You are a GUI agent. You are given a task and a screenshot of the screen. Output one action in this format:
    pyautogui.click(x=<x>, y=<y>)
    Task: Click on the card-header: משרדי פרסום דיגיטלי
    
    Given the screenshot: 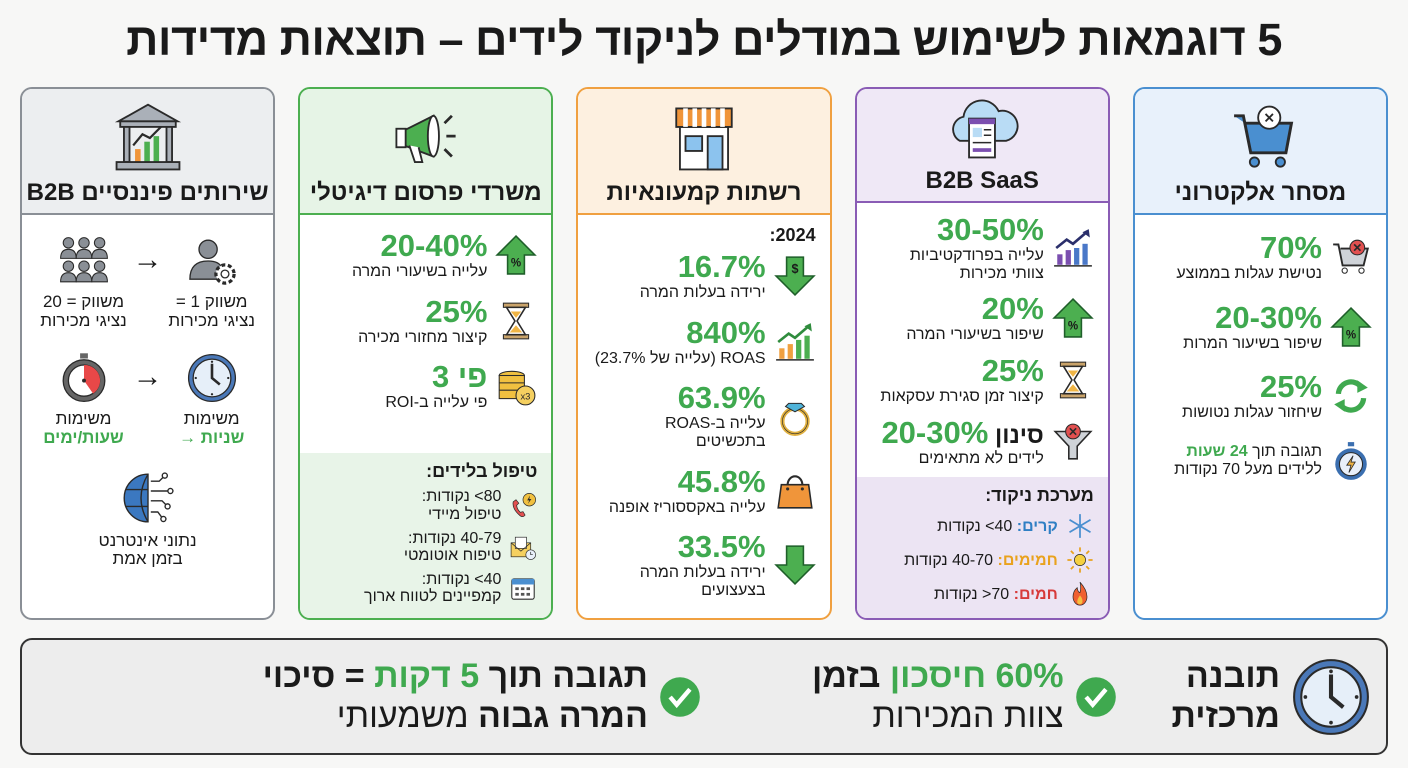 What is the action you would take?
    pyautogui.click(x=426, y=152)
    